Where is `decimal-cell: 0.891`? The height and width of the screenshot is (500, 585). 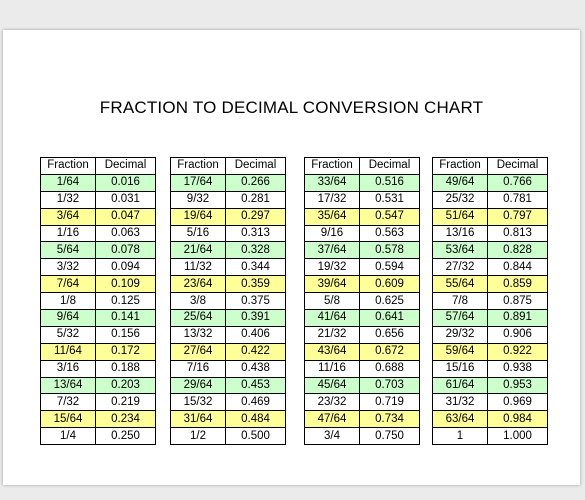 decimal-cell: 0.891 is located at coordinates (517, 318).